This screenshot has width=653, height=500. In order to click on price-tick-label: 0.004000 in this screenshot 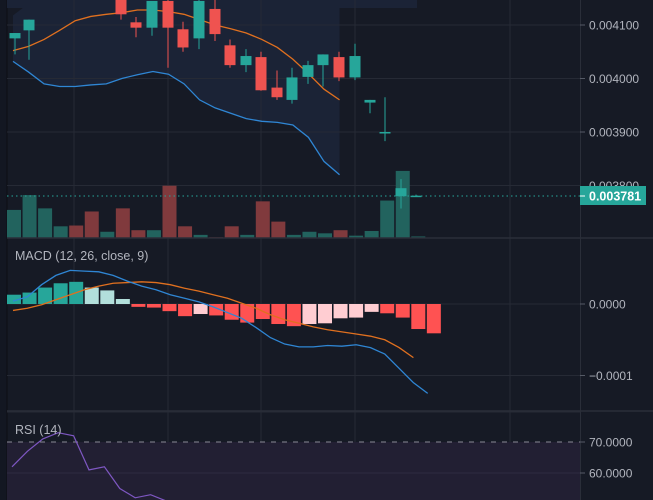, I will do `click(614, 79)`.